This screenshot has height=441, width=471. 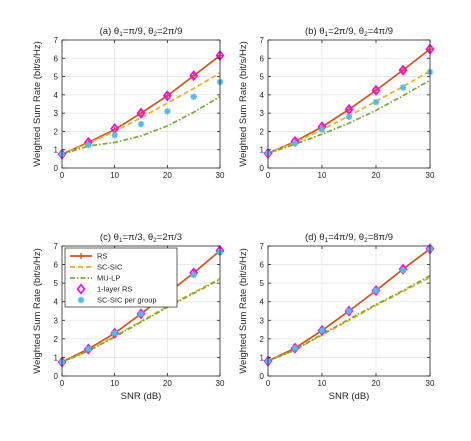 What do you see at coordinates (312, 31) in the screenshot?
I see `title-label: (b)` at bounding box center [312, 31].